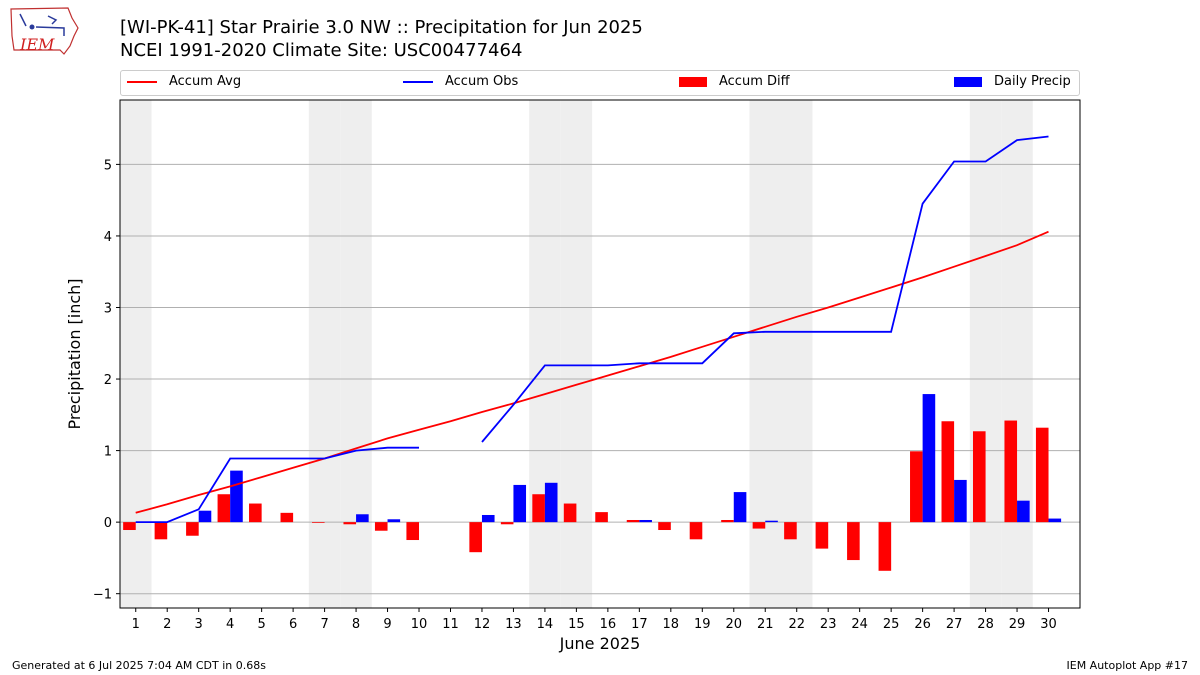  I want to click on xtick-label-25: 25, so click(891, 624).